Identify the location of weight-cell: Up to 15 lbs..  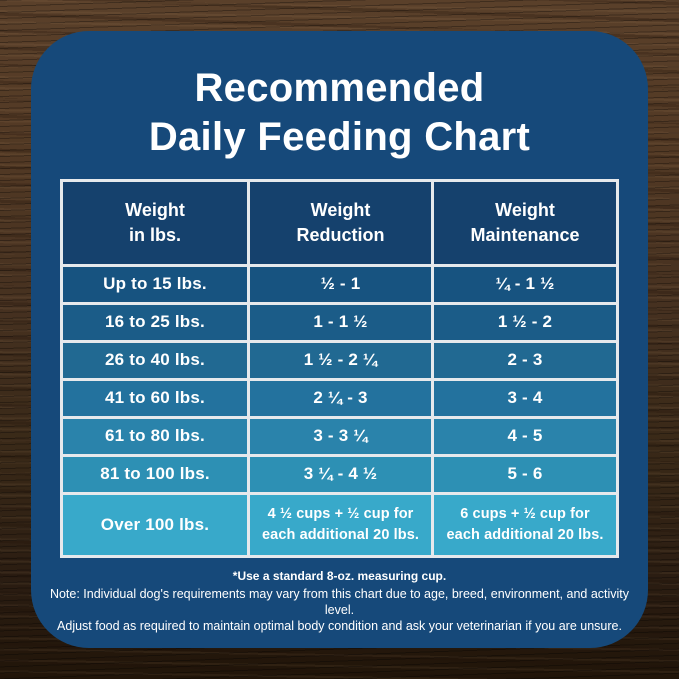
(155, 284).